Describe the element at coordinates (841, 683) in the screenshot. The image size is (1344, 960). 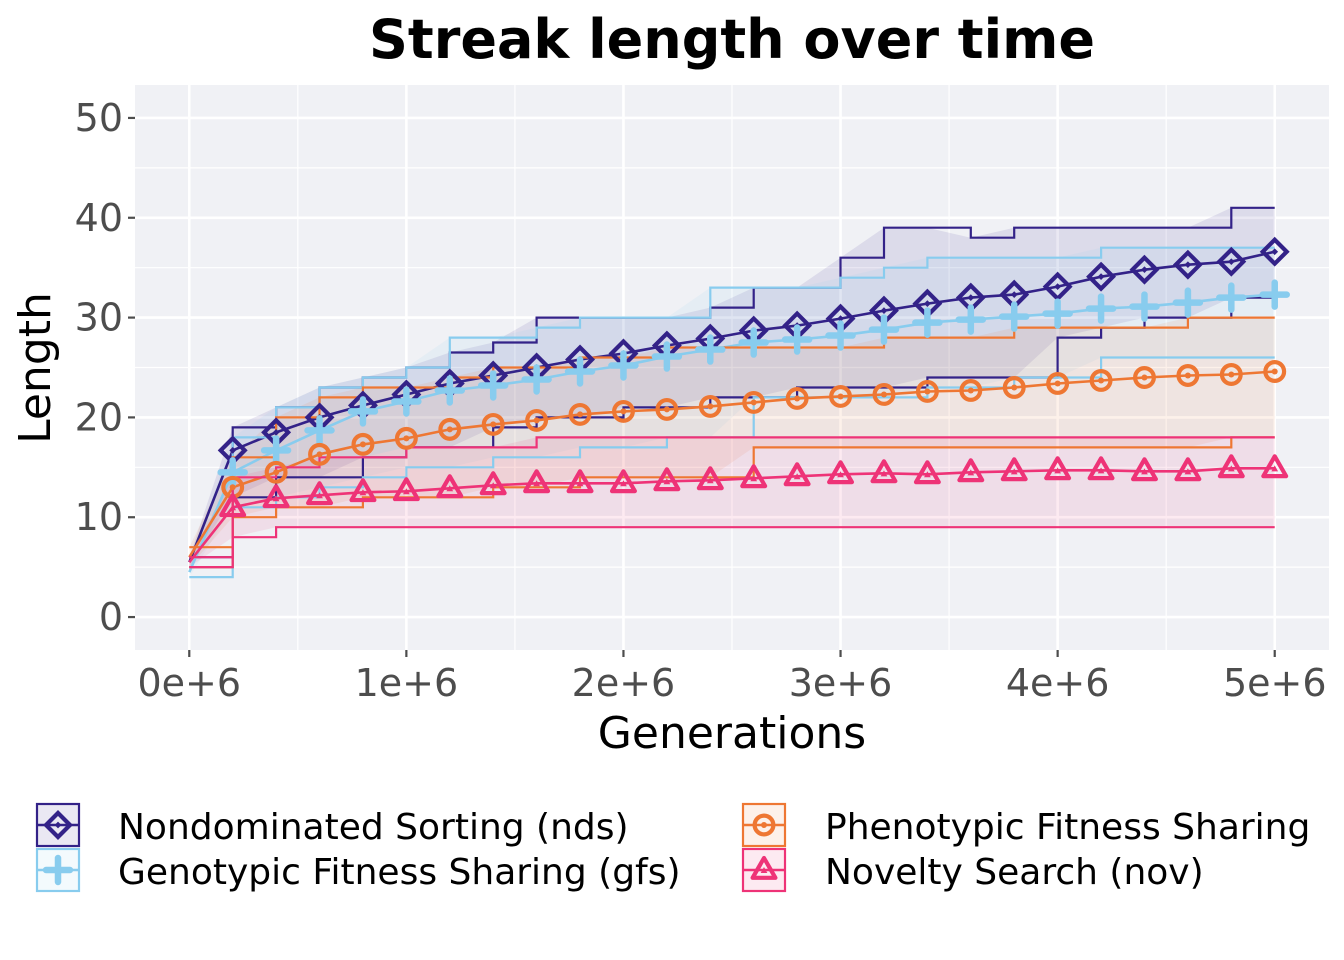
I see `x-tick-label: 3e+6` at that location.